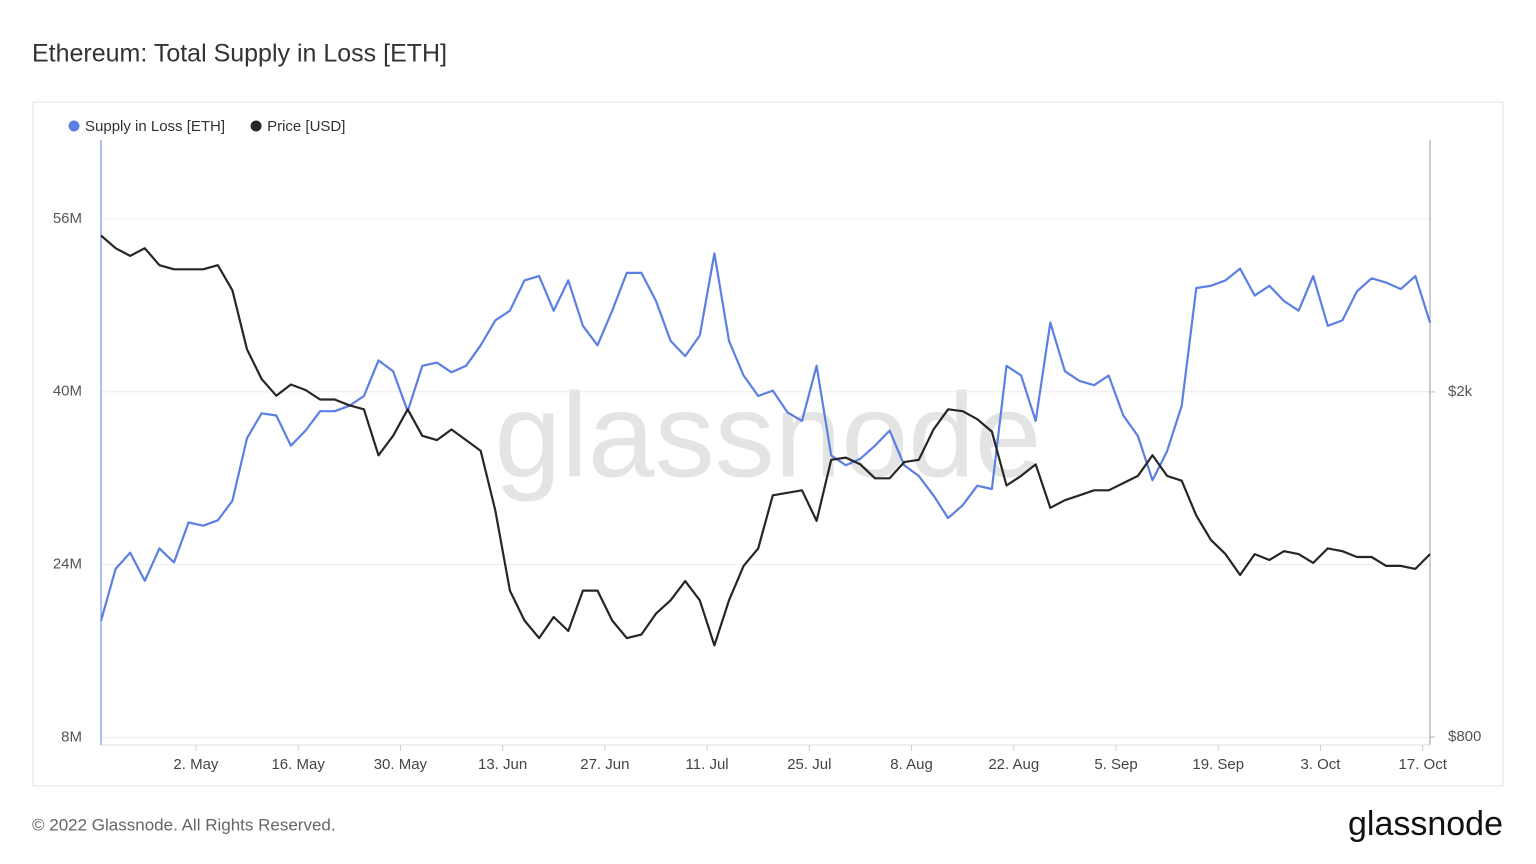 This screenshot has height=864, width=1536. What do you see at coordinates (604, 764) in the screenshot?
I see `x-tick-label: 27. Jun` at bounding box center [604, 764].